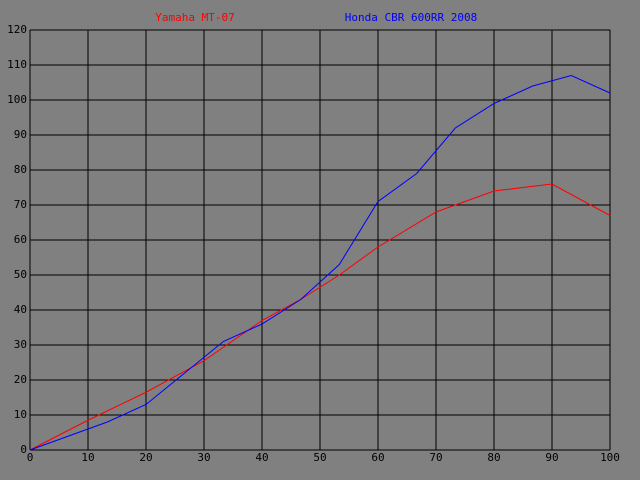 The image size is (640, 480). Describe the element at coordinates (203, 457) in the screenshot. I see `x-tick-label: 30` at that location.